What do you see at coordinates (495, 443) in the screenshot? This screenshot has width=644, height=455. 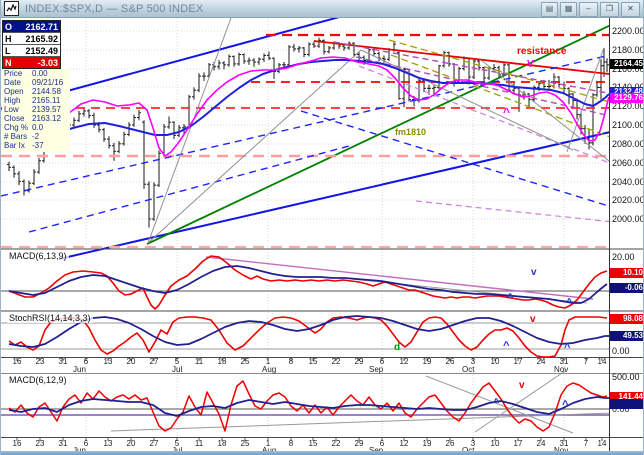 I see `date-tick-label: 10` at bounding box center [495, 443].